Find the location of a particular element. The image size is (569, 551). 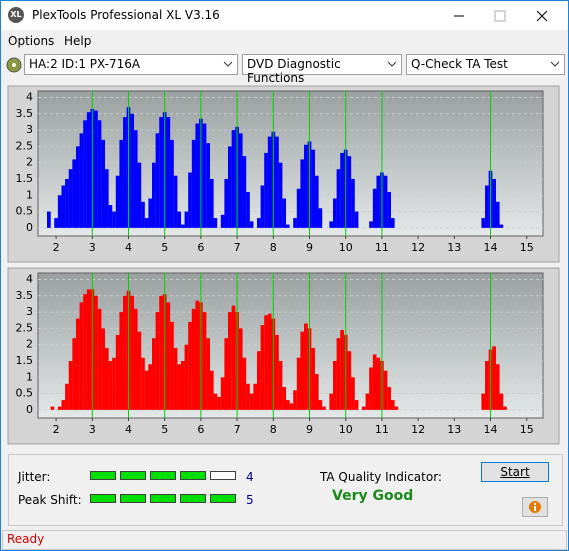

quality-label: TA Quality Indicator: is located at coordinates (381, 477).